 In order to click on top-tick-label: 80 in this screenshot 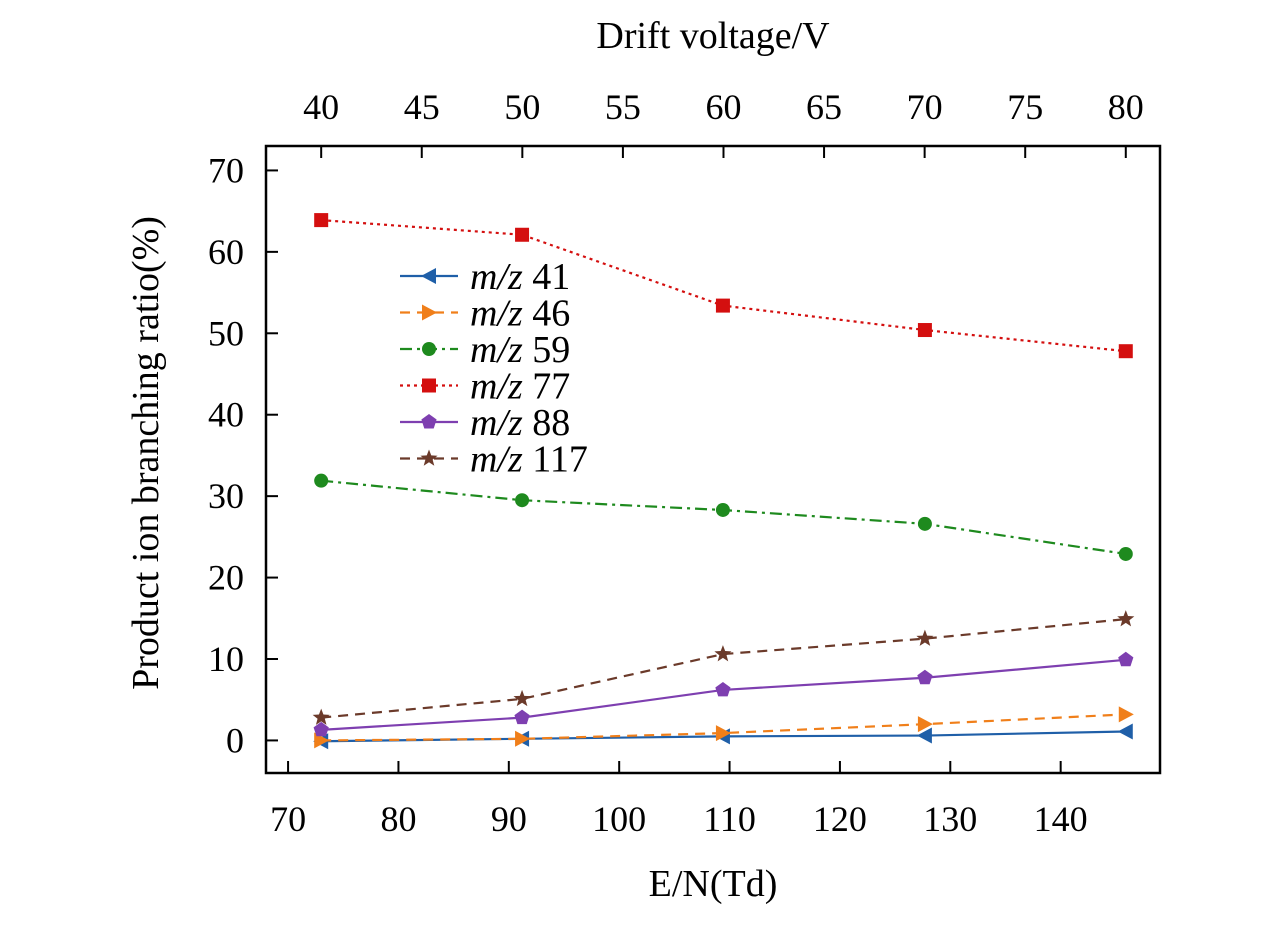, I will do `click(1126, 107)`.